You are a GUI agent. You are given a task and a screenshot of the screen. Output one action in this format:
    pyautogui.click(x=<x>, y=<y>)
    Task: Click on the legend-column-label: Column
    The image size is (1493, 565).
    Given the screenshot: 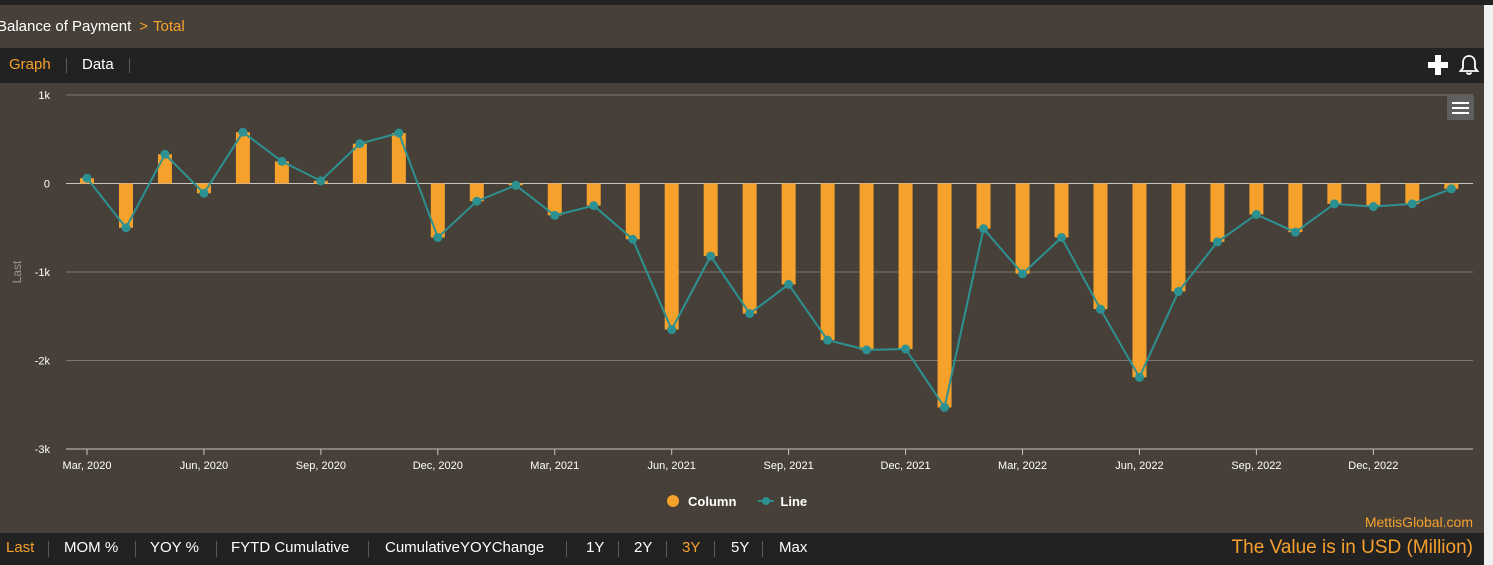 What is the action you would take?
    pyautogui.click(x=712, y=501)
    